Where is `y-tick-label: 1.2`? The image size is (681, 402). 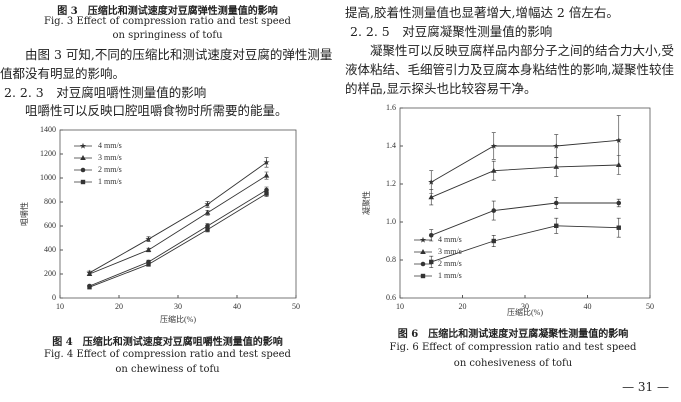
y-tick-label: 1.2 is located at coordinates (391, 183).